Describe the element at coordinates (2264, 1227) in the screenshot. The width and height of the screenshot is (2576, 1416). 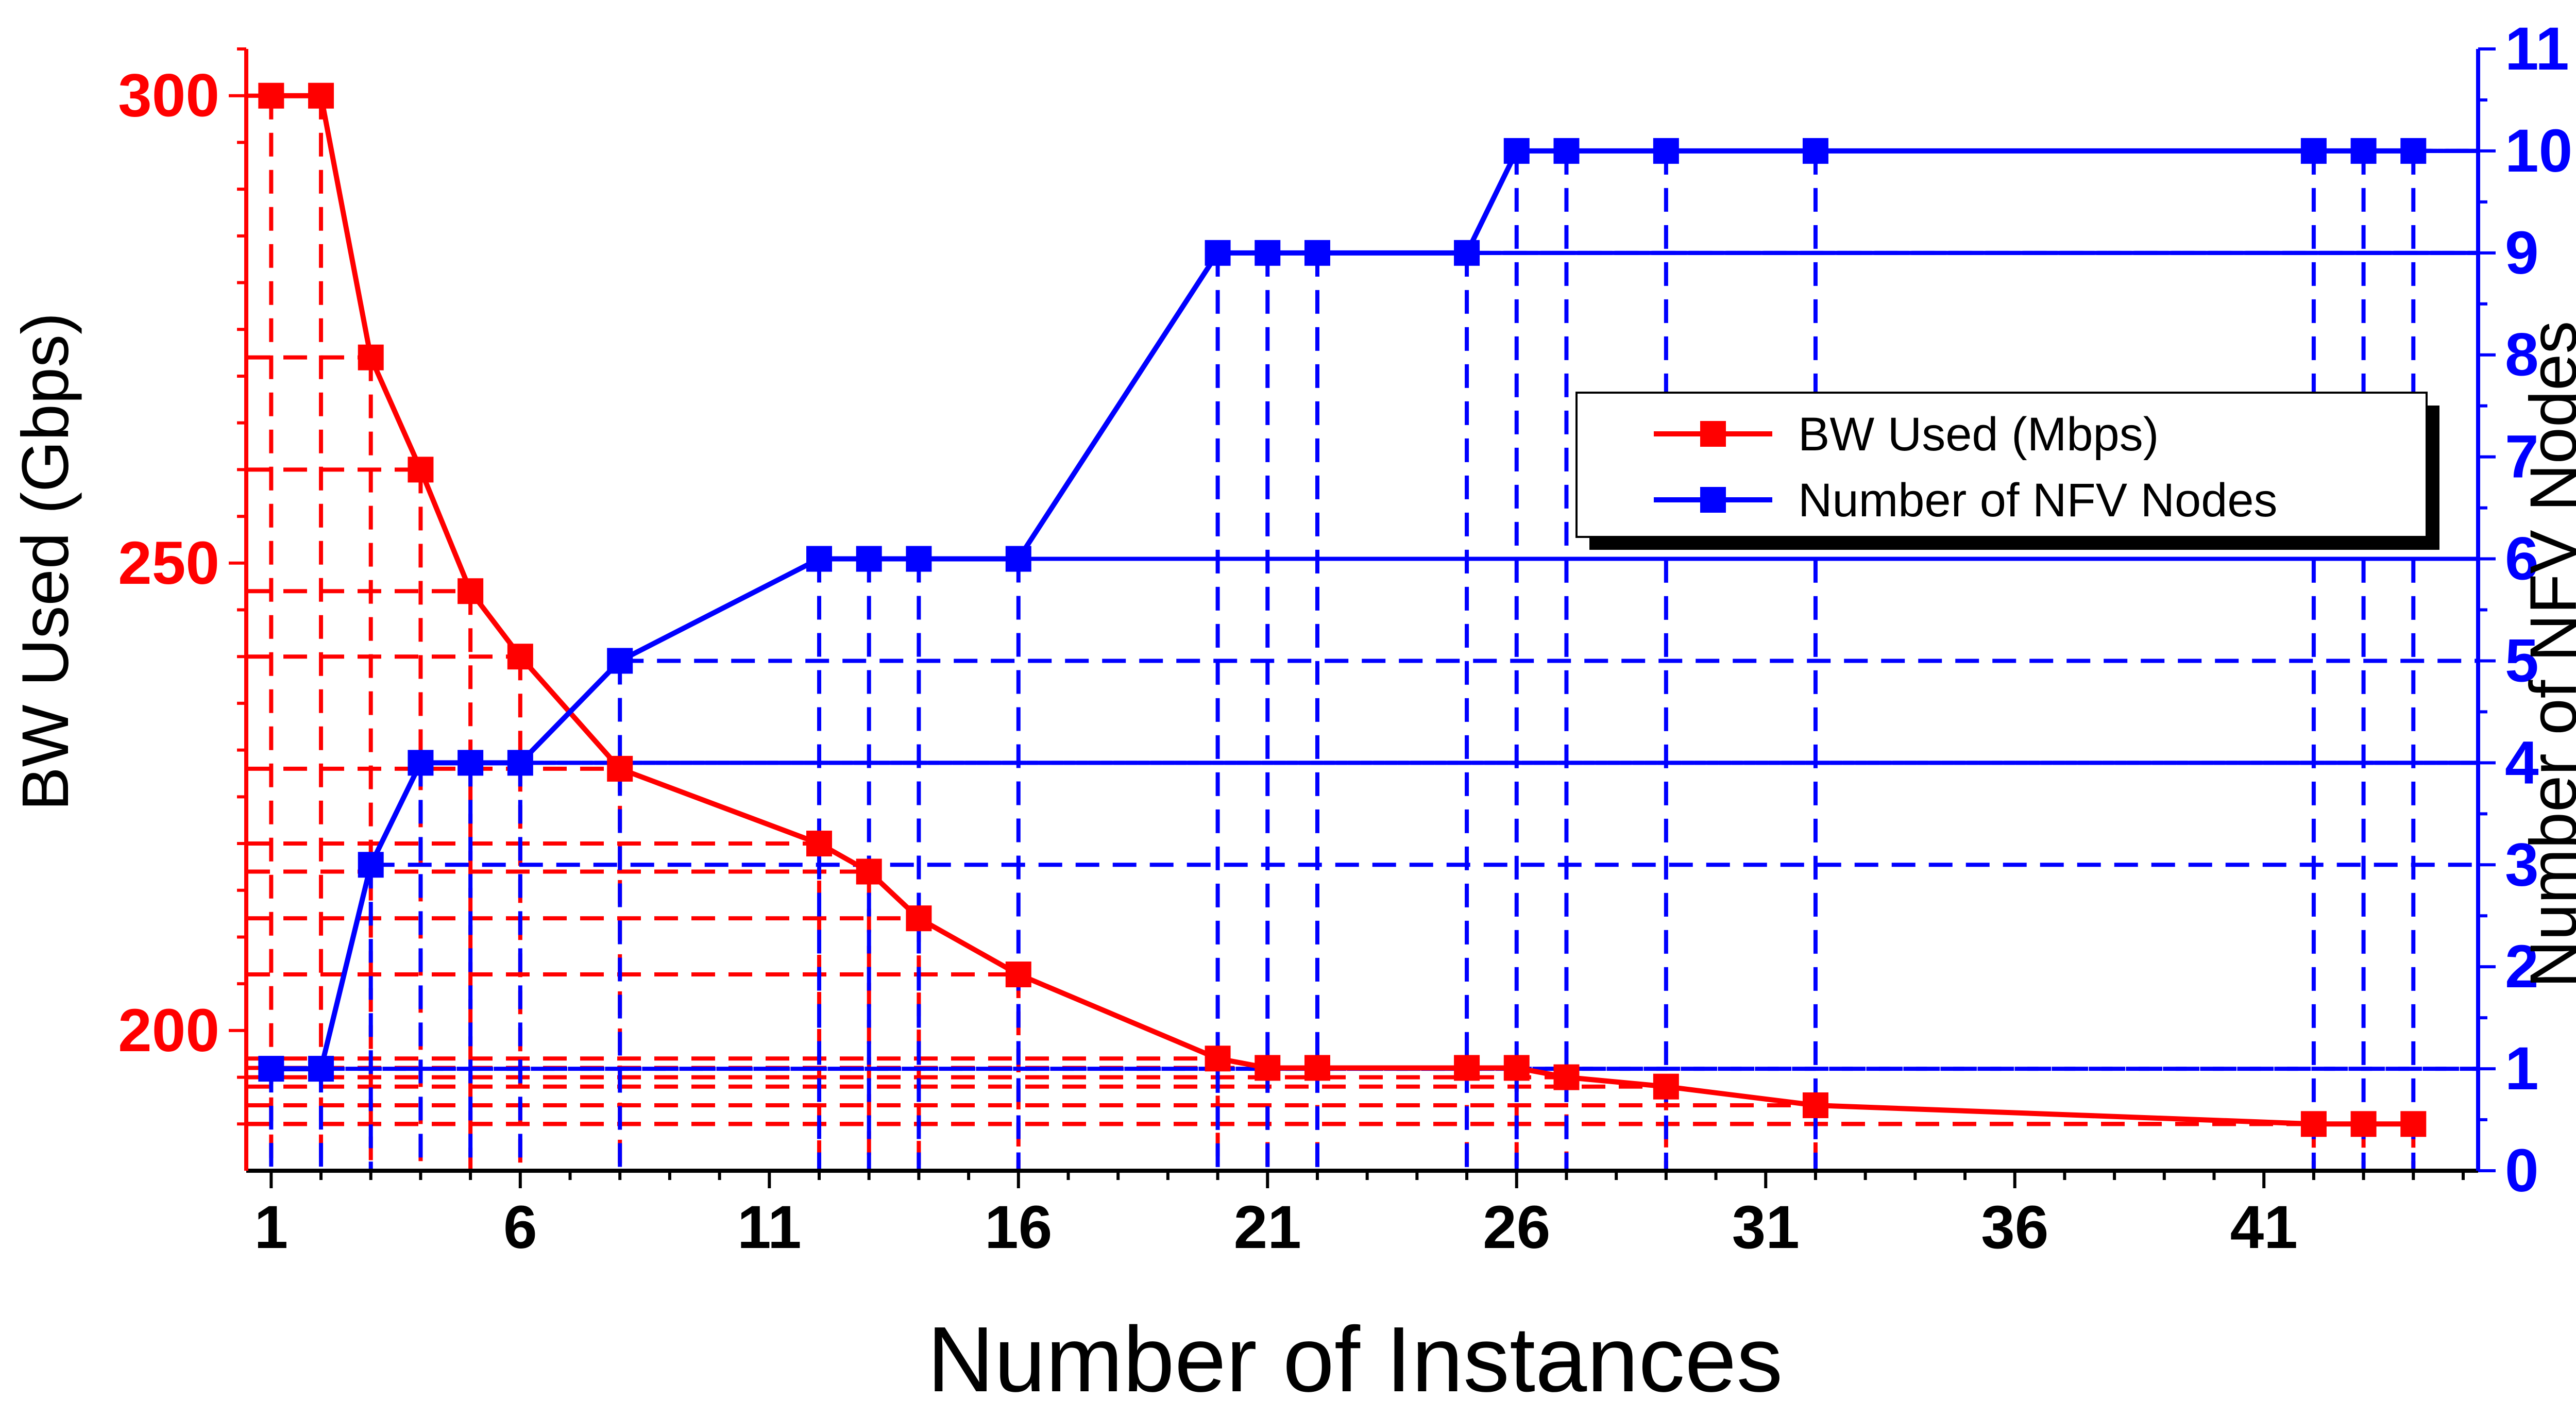
I see `x-tick-label: 41` at that location.